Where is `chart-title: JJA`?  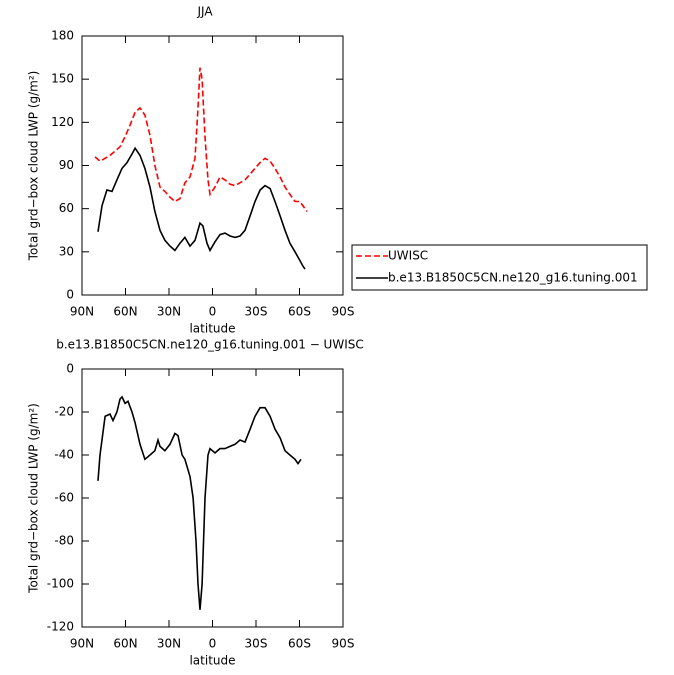
chart-title: JJA is located at coordinates (204, 12).